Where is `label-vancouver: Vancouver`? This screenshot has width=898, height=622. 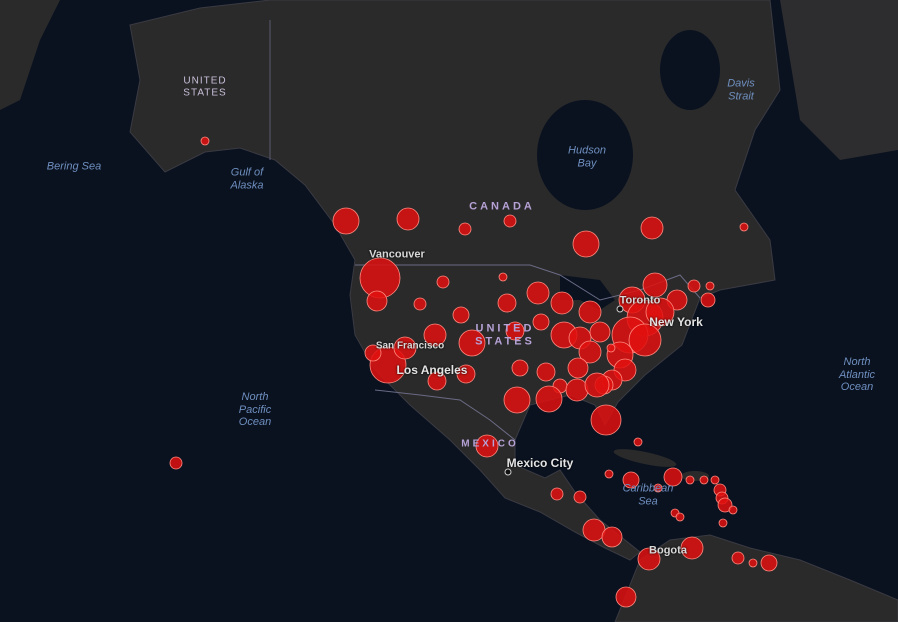 label-vancouver: Vancouver is located at coordinates (397, 254).